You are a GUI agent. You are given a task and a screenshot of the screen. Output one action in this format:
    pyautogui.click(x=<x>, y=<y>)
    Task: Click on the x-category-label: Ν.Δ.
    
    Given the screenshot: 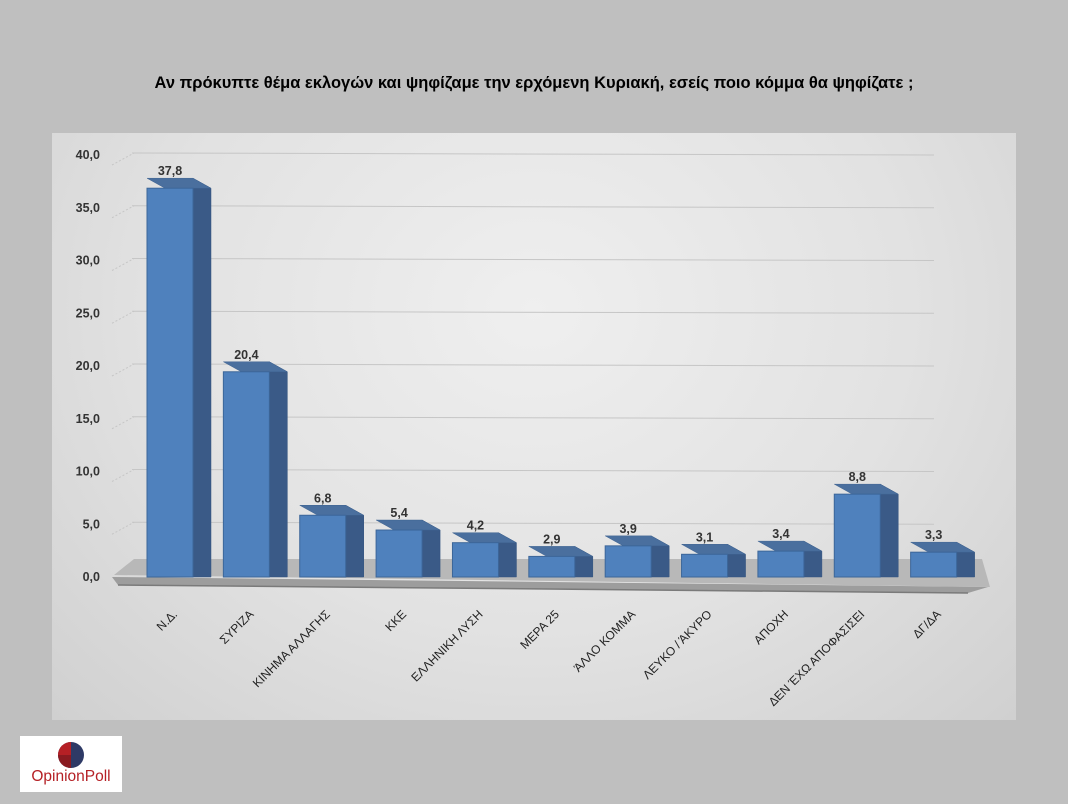 What is the action you would take?
    pyautogui.click(x=167, y=620)
    